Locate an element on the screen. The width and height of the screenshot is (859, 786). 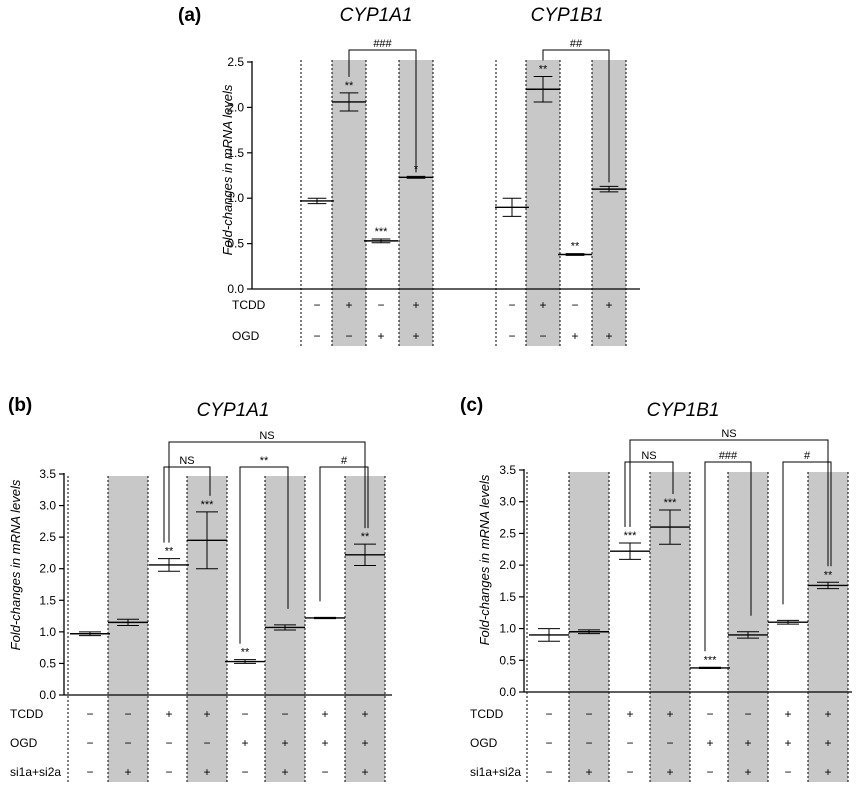
comparison-bracket-label: # is located at coordinates (807, 456).